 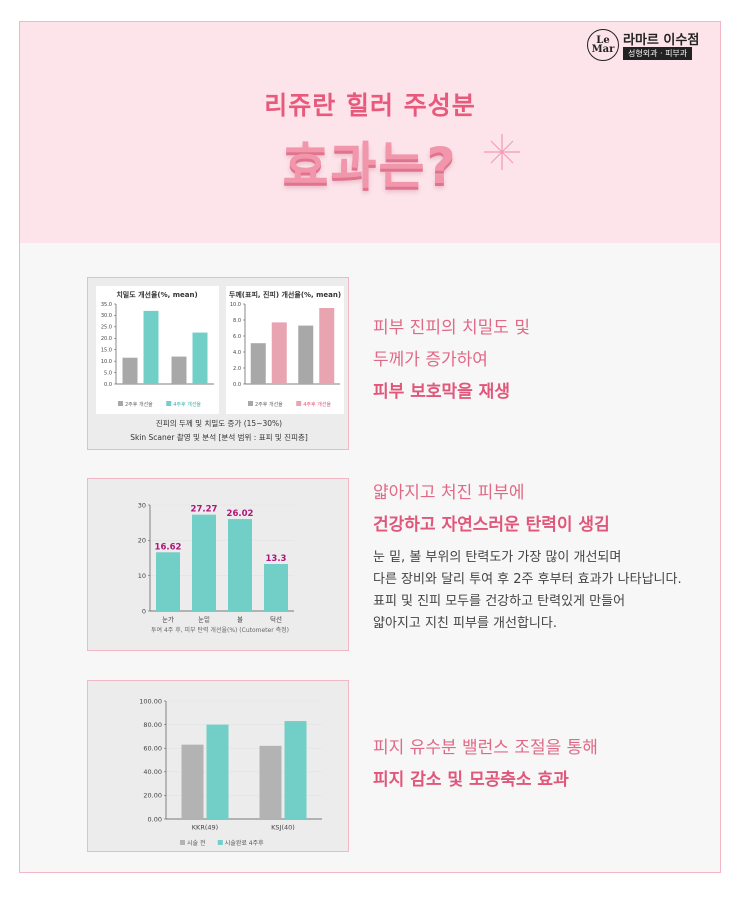 I want to click on section-headline: 건강하고 자연스러운 탄력이 생김, so click(x=491, y=525).